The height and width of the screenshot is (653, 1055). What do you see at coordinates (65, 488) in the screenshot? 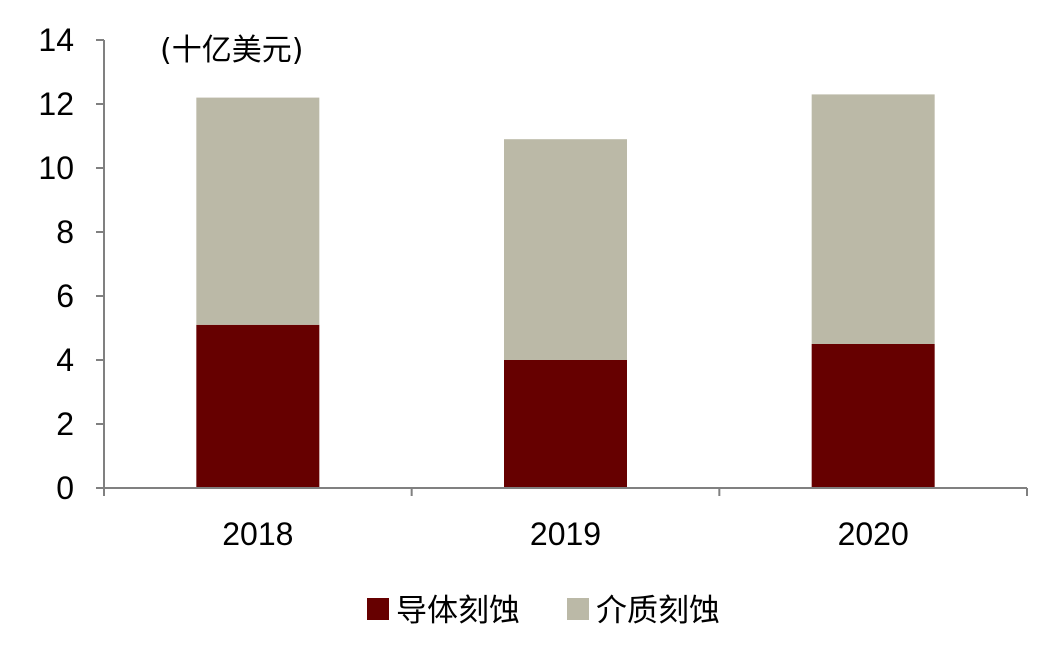
I see `y-tick-label: 0` at bounding box center [65, 488].